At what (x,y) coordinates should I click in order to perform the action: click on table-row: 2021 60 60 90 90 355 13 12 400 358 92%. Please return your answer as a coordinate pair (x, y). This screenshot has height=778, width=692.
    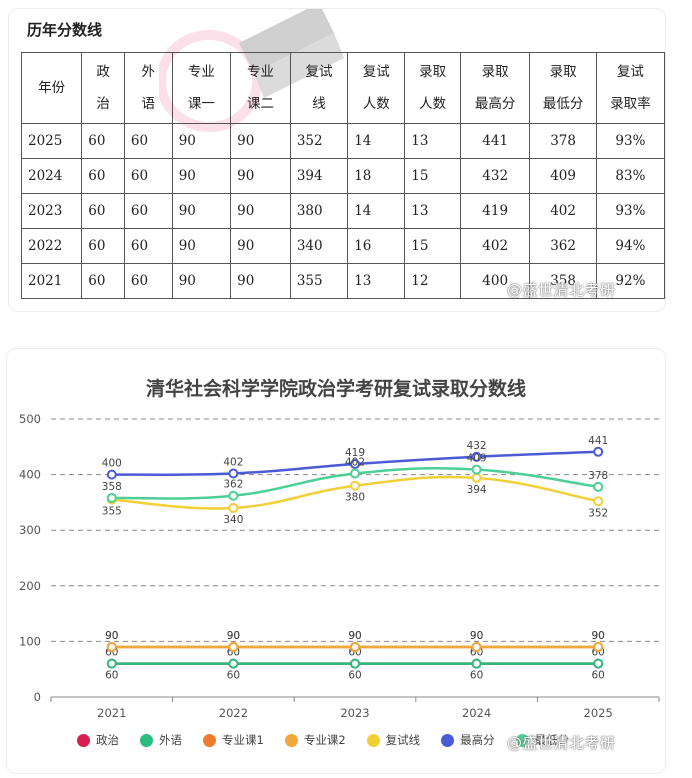
    Looking at the image, I should click on (342, 281).